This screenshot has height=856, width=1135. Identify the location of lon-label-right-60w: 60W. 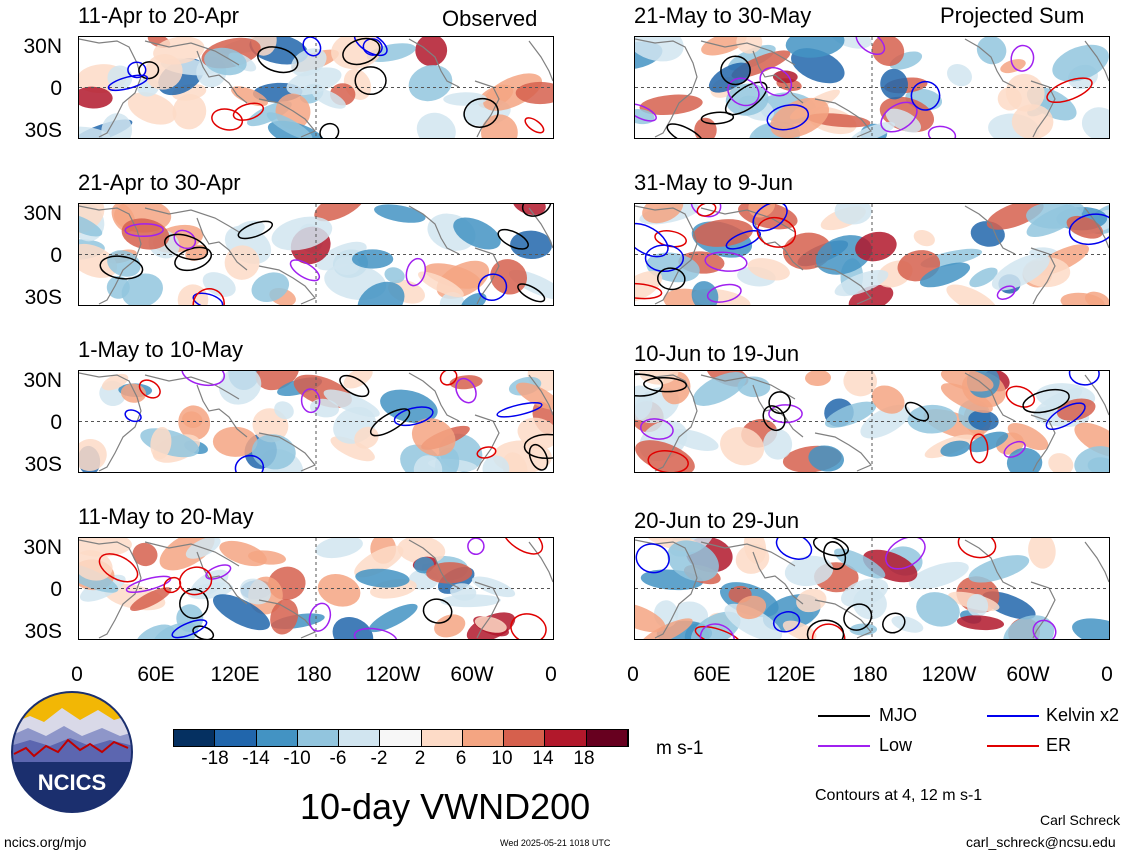
(1028, 674).